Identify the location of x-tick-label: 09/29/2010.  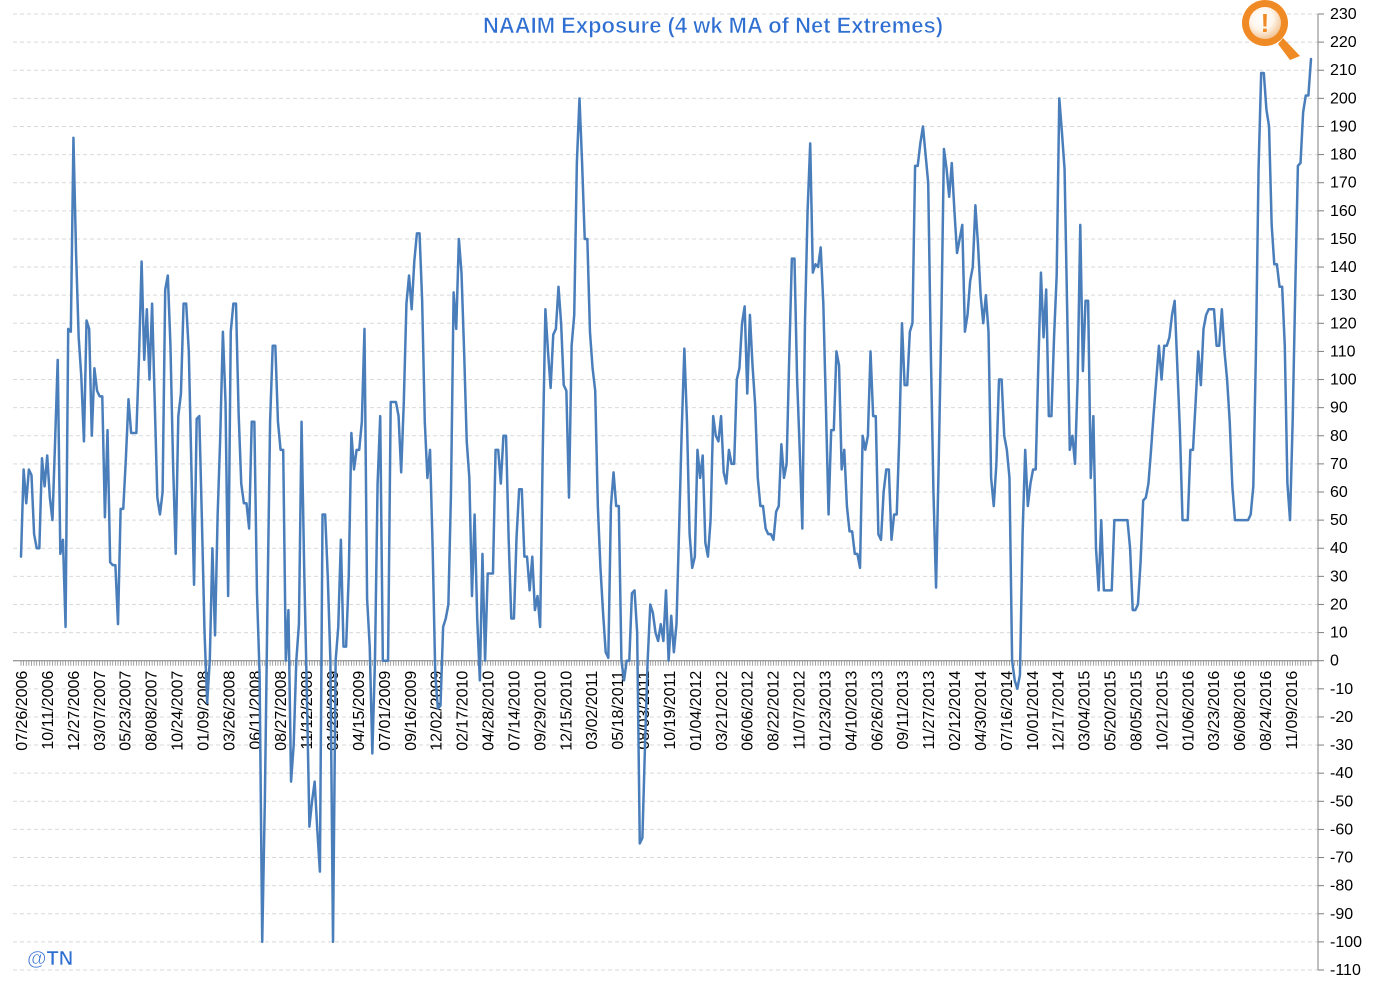
(540, 711).